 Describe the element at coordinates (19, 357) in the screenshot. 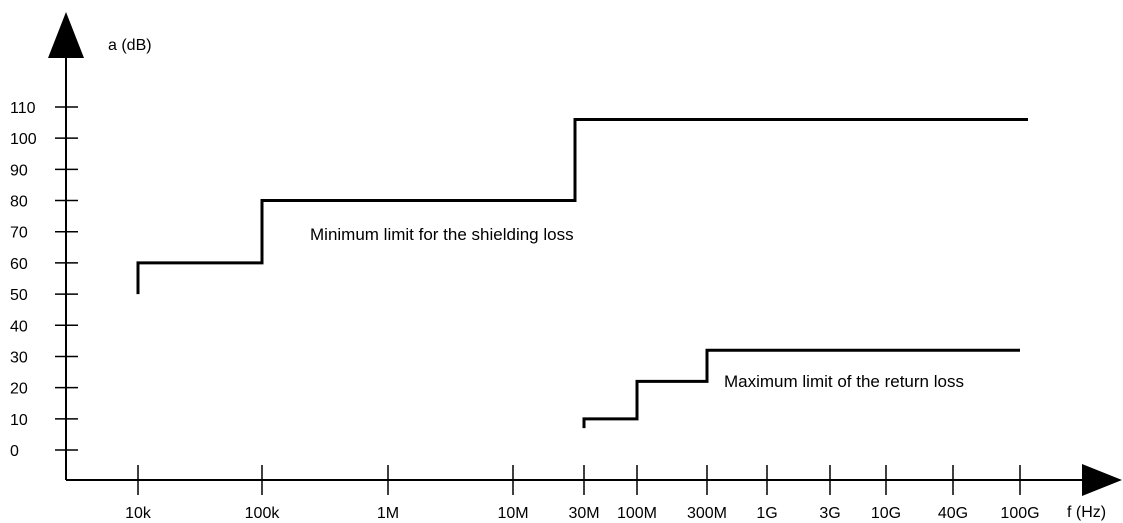

I see `y-tick-label: 30` at that location.